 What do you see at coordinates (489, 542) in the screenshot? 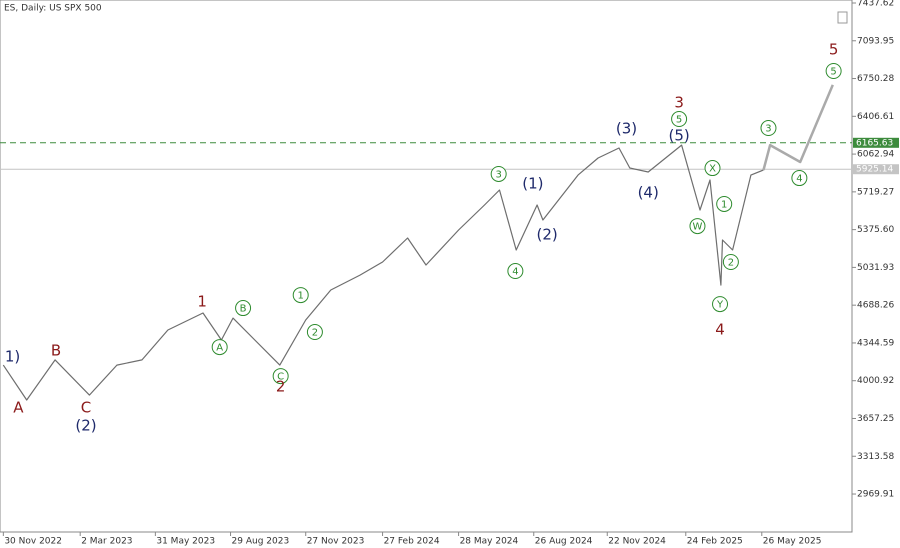
I see `x-tick-label: 28 May 2024` at bounding box center [489, 542].